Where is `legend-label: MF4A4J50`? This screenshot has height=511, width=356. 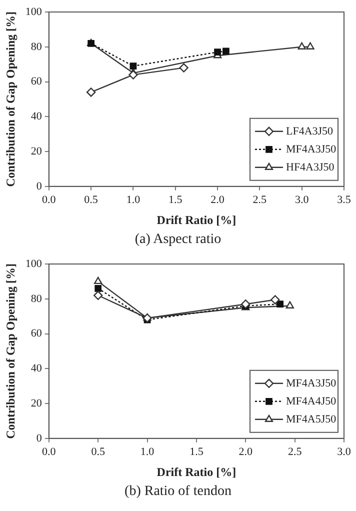
legend-label: MF4A4J50 is located at coordinates (311, 401).